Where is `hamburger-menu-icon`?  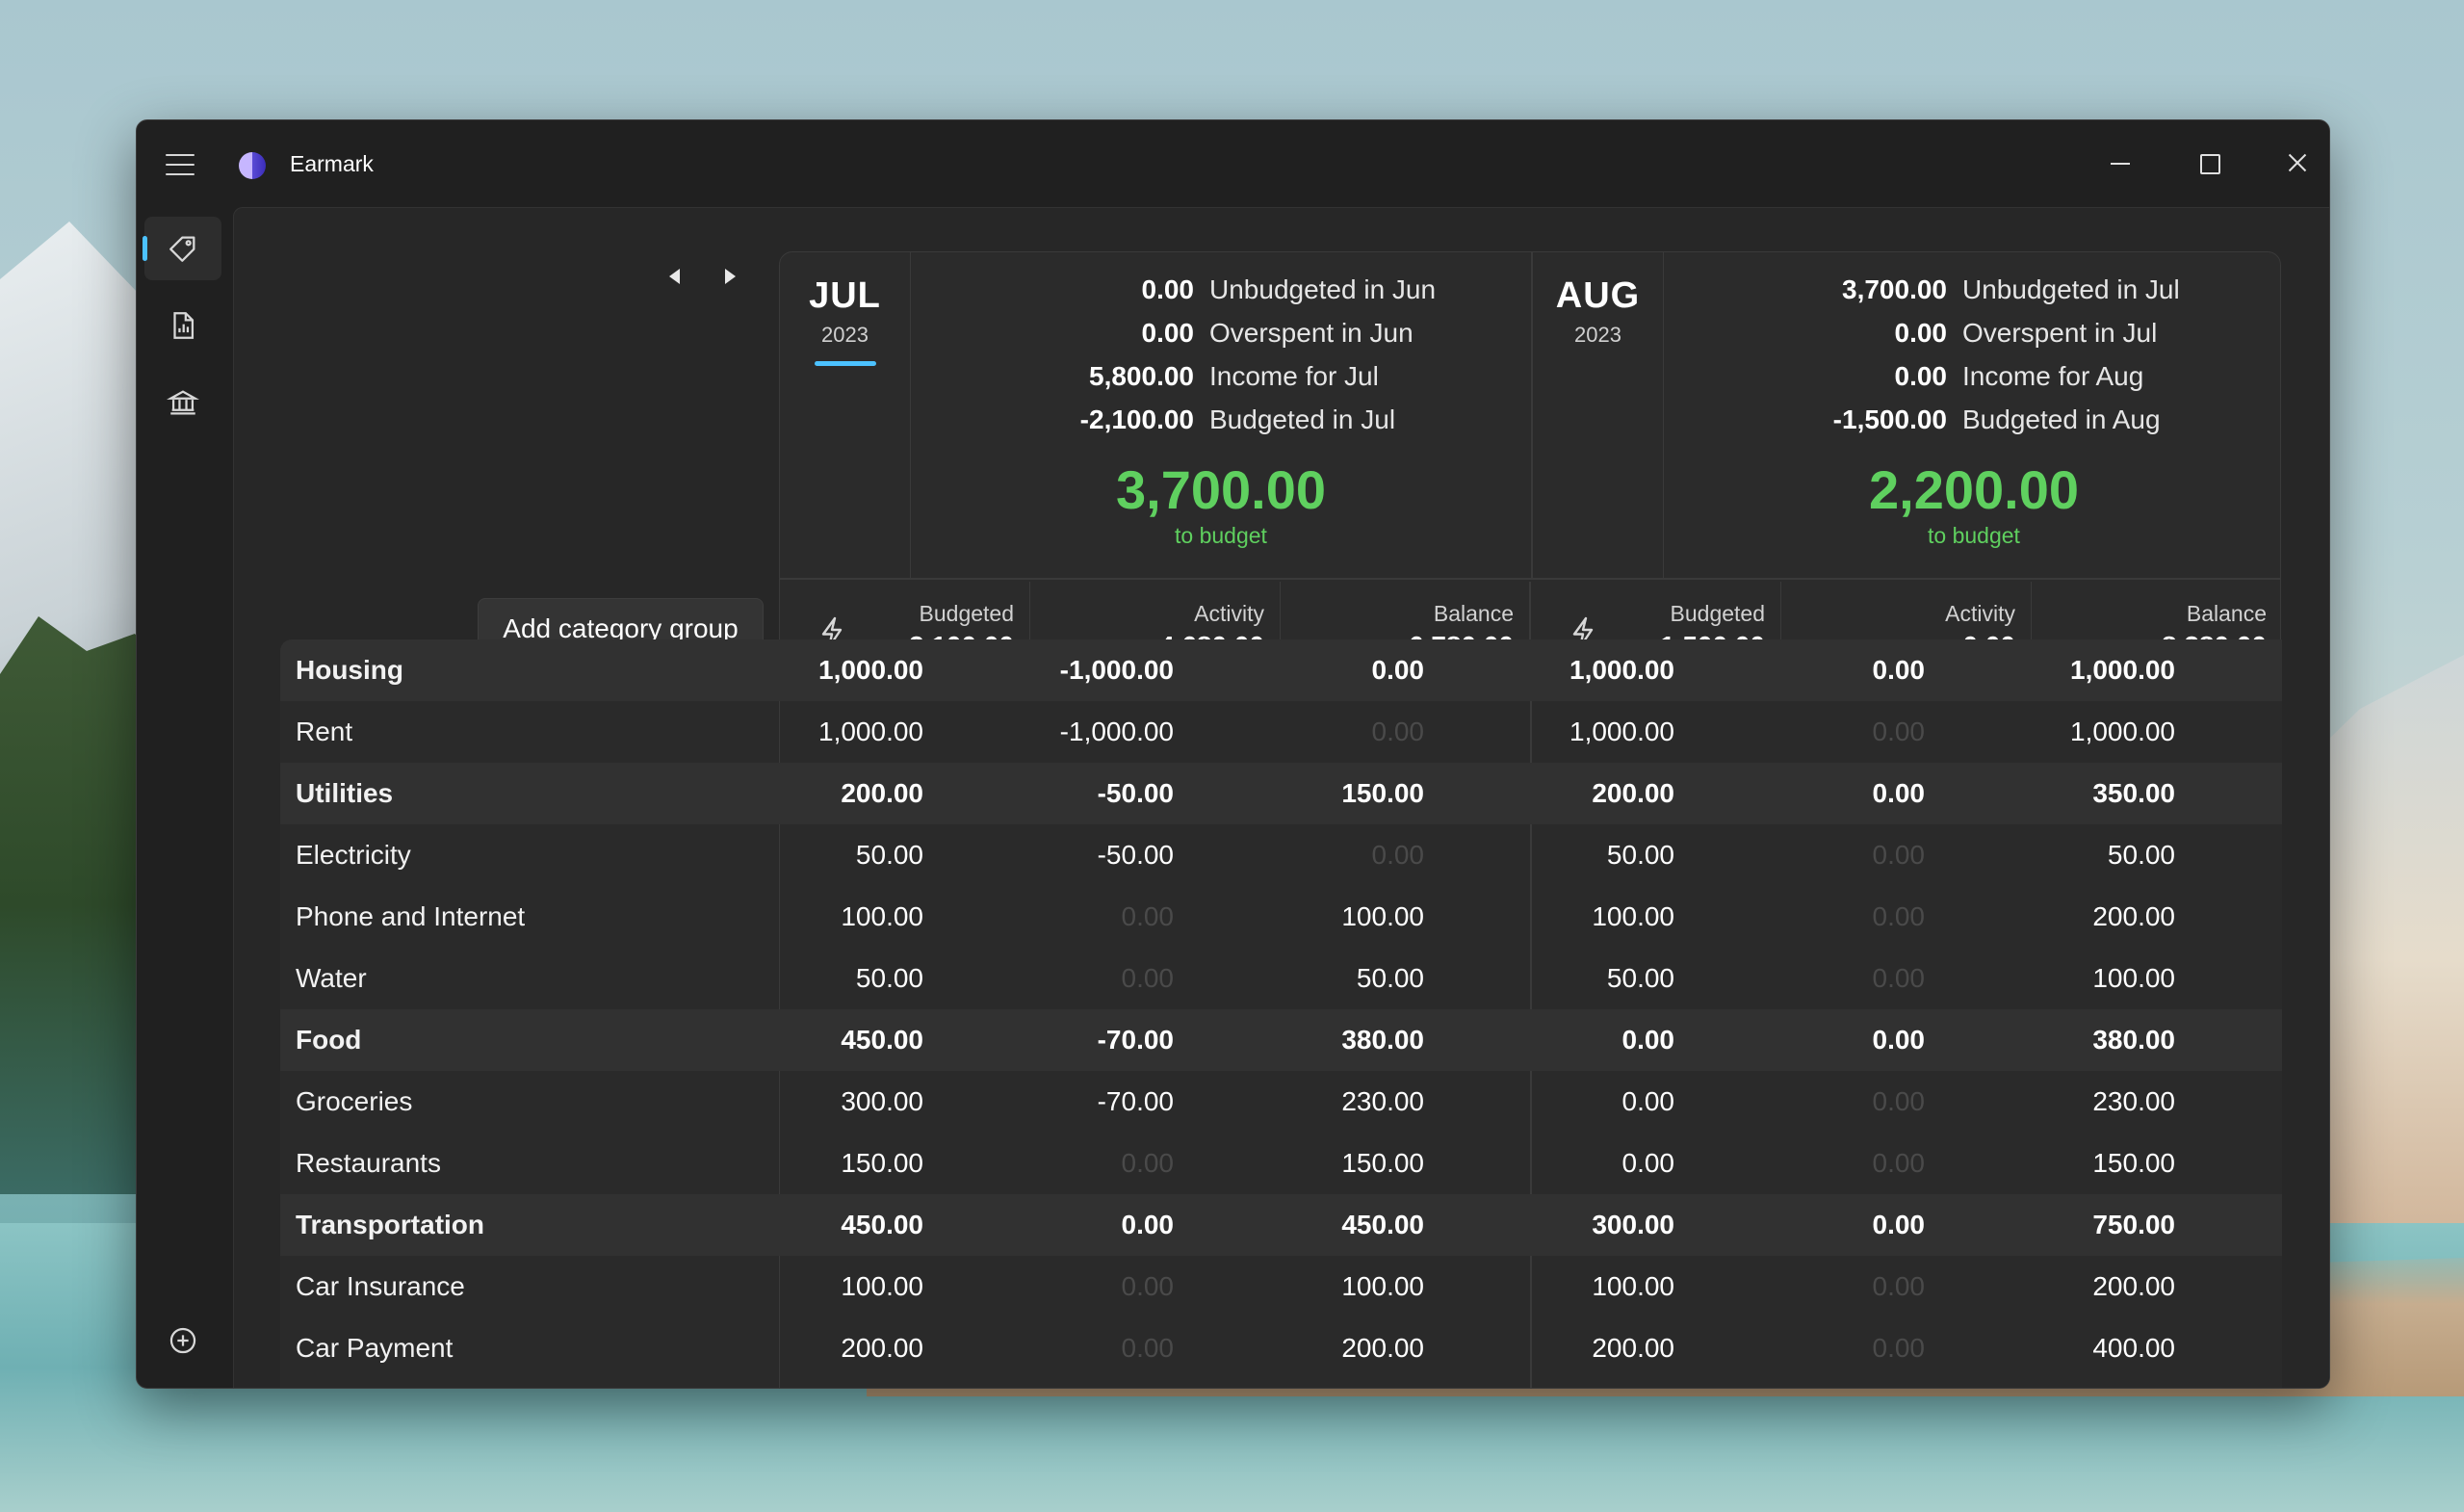 hamburger-menu-icon is located at coordinates (180, 164).